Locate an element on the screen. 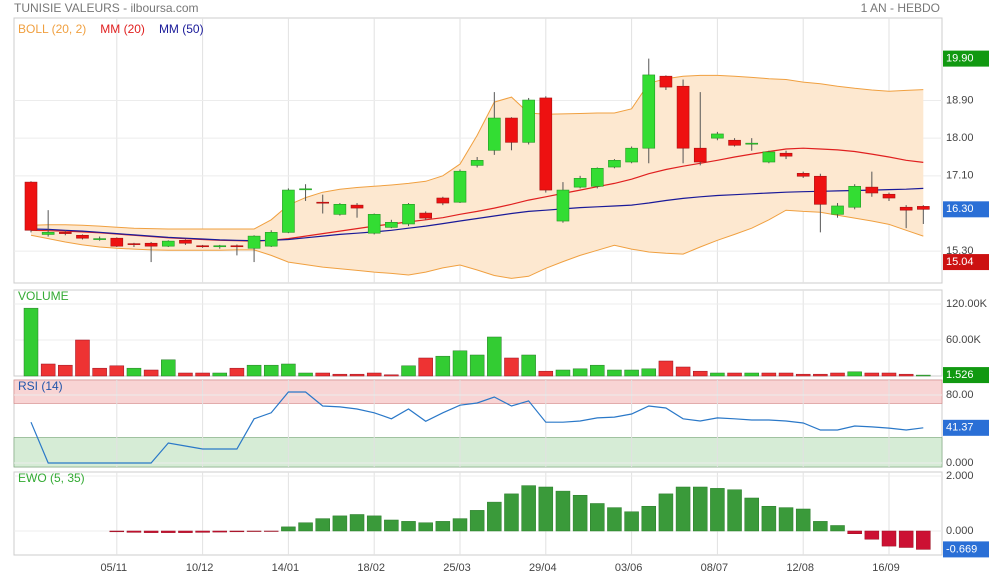 This screenshot has width=990, height=580. panel-title: EWO (5, 35) is located at coordinates (51, 478).